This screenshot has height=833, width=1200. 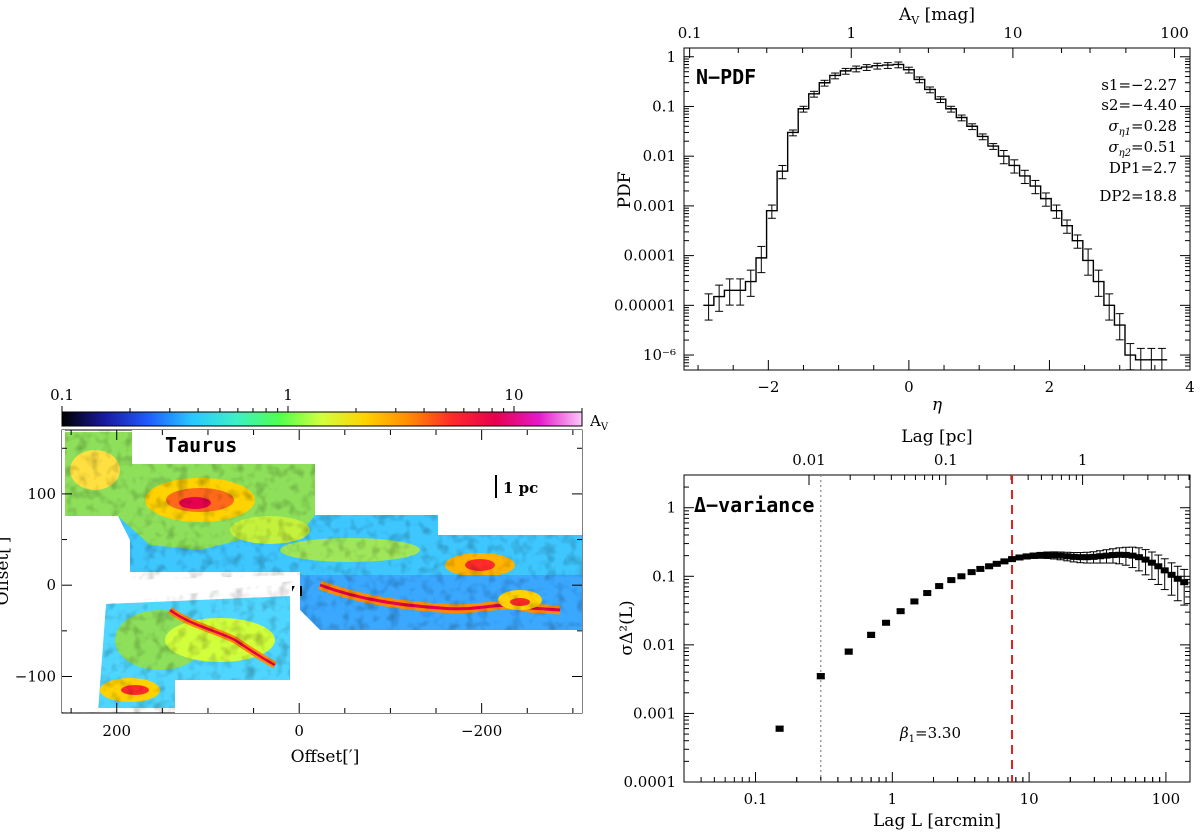 I want to click on npdf-top-tick-label: 0.1, so click(x=690, y=33).